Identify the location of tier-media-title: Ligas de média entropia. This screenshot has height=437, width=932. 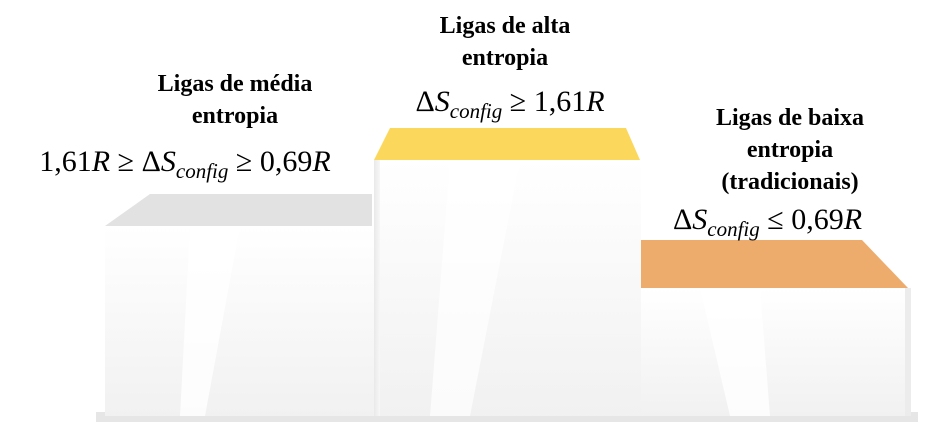
(235, 100).